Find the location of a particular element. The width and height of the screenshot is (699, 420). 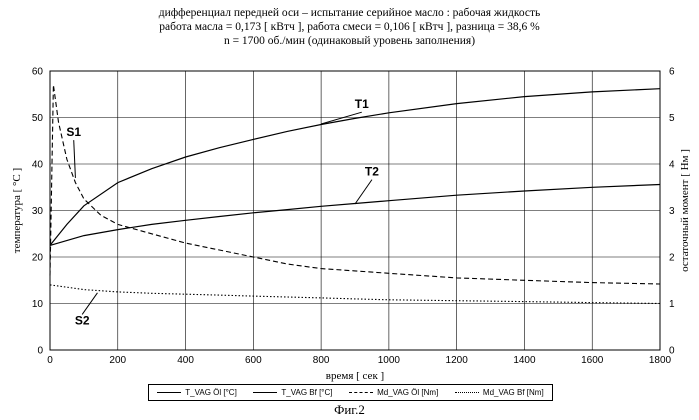

y-right-tick-label: 3 is located at coordinates (672, 211).